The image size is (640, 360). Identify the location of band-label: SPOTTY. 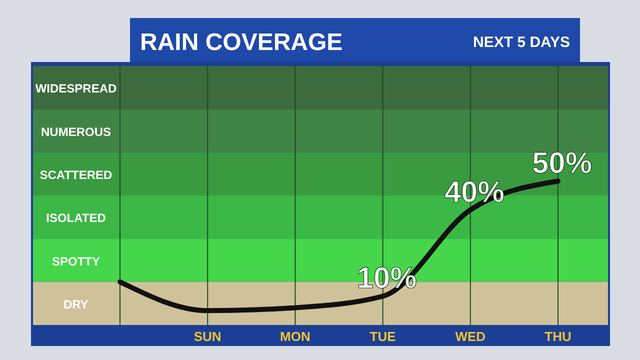
(76, 261).